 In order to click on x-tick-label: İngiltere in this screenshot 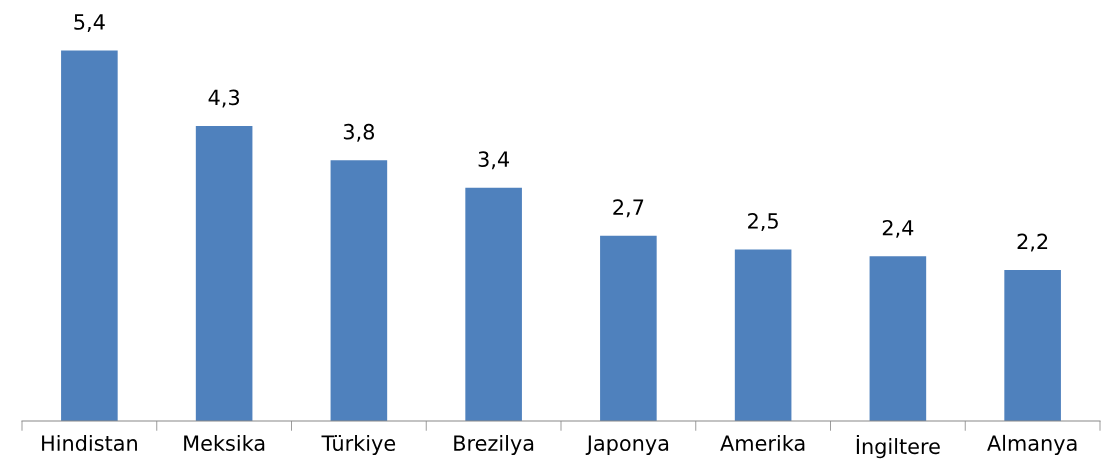, I will do `click(898, 446)`.